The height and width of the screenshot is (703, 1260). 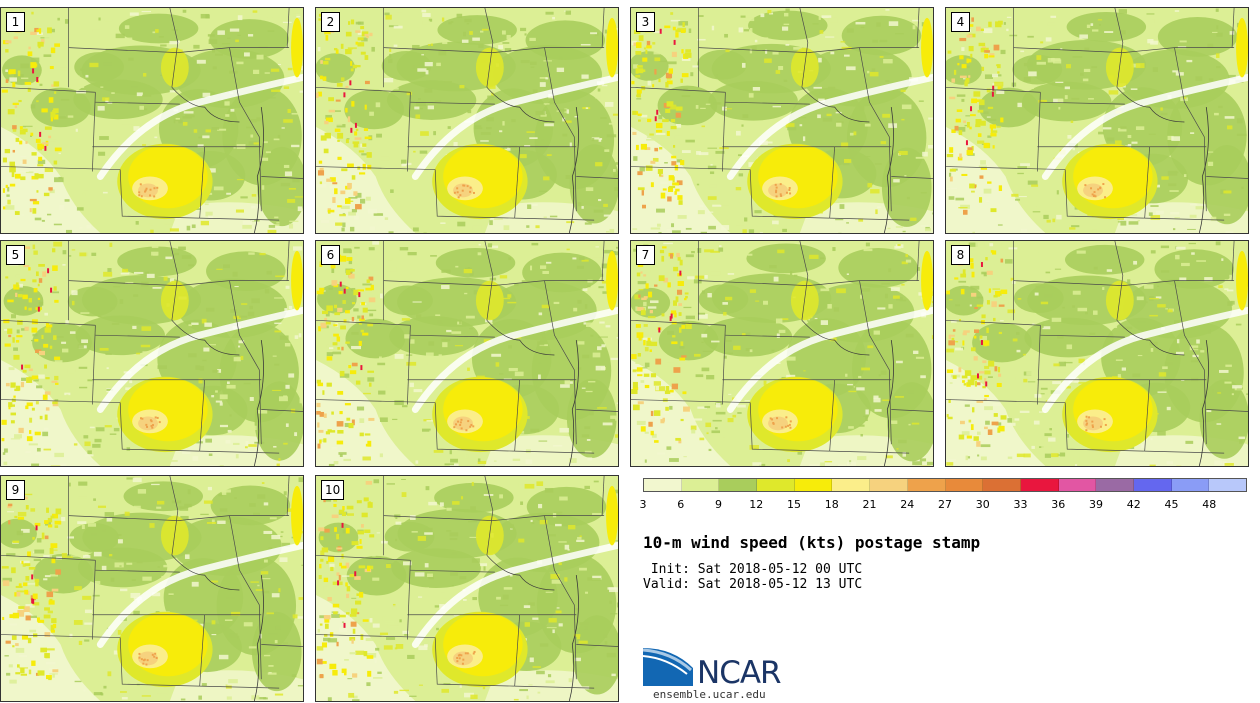 What do you see at coordinates (333, 490) in the screenshot?
I see `member-number-label: 10` at bounding box center [333, 490].